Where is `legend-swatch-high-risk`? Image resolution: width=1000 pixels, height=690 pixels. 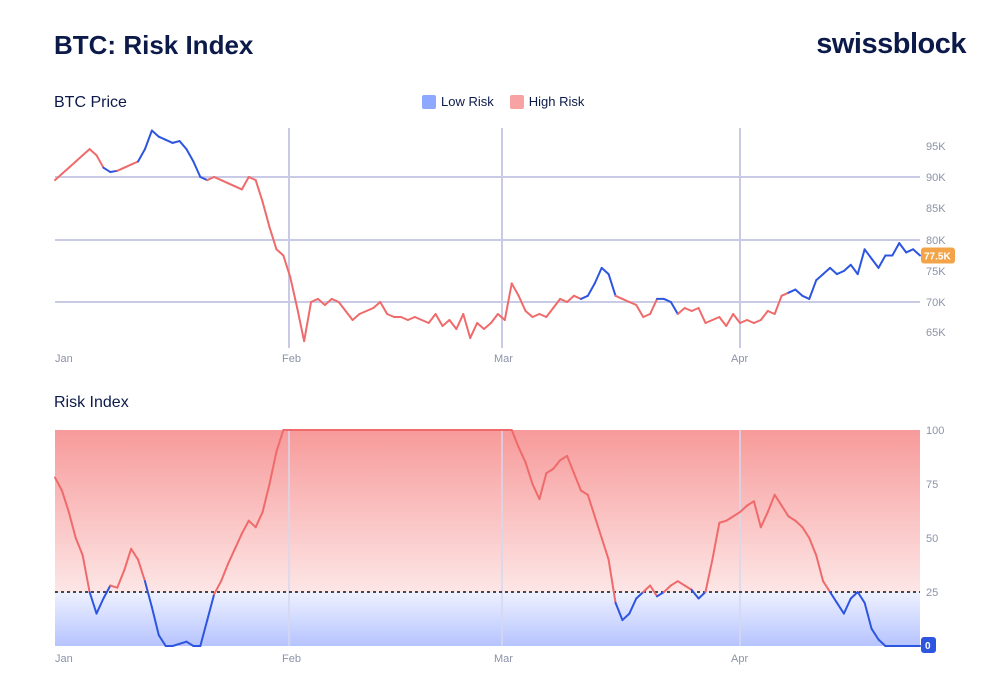
legend-swatch-high-risk is located at coordinates (516, 101).